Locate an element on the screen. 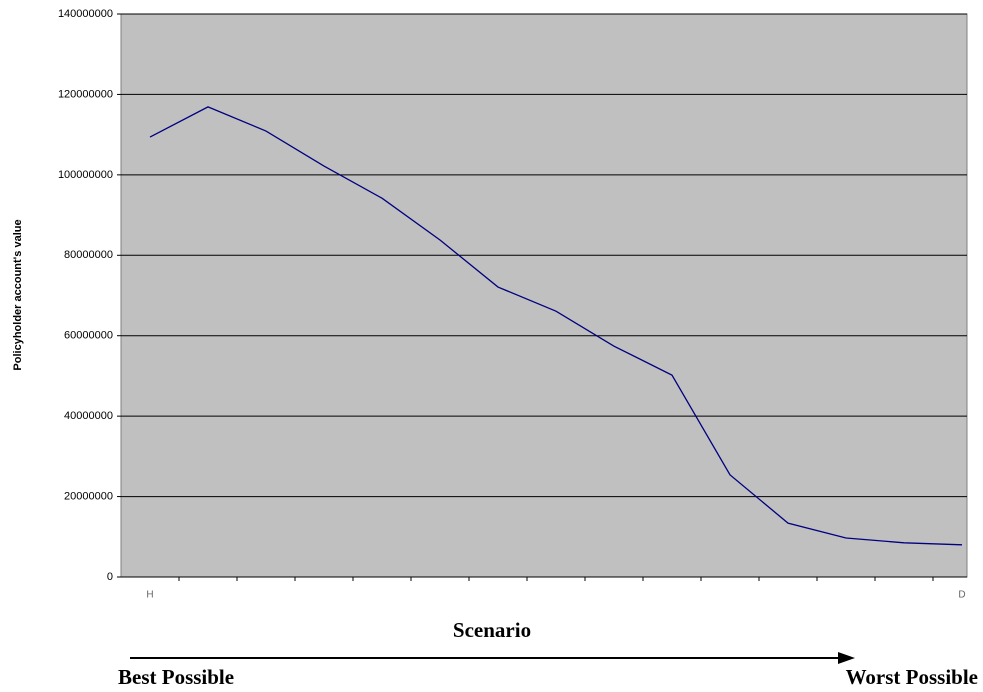  best-label: Best Possible is located at coordinates (176, 677).